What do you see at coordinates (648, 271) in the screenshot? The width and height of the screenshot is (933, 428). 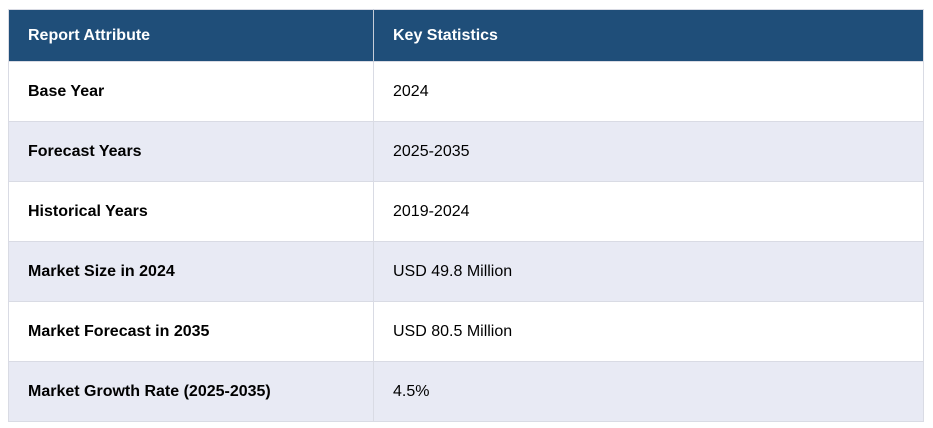 I see `value-cell: USD 49.8 Million` at bounding box center [648, 271].